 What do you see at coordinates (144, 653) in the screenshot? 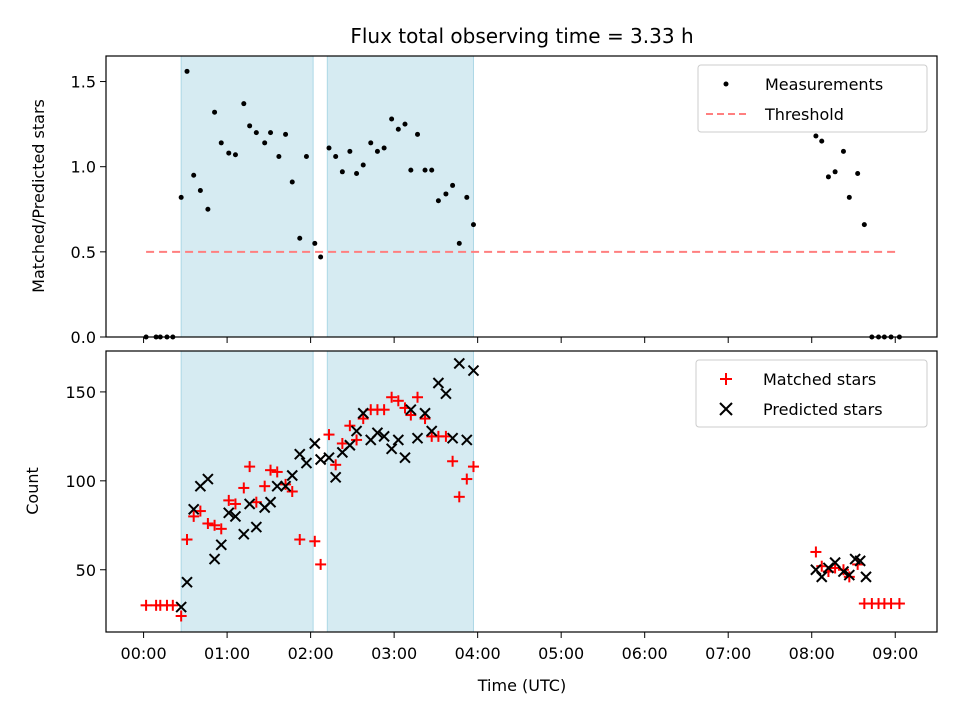
I see `x-tick-label: 00:00` at bounding box center [144, 653].